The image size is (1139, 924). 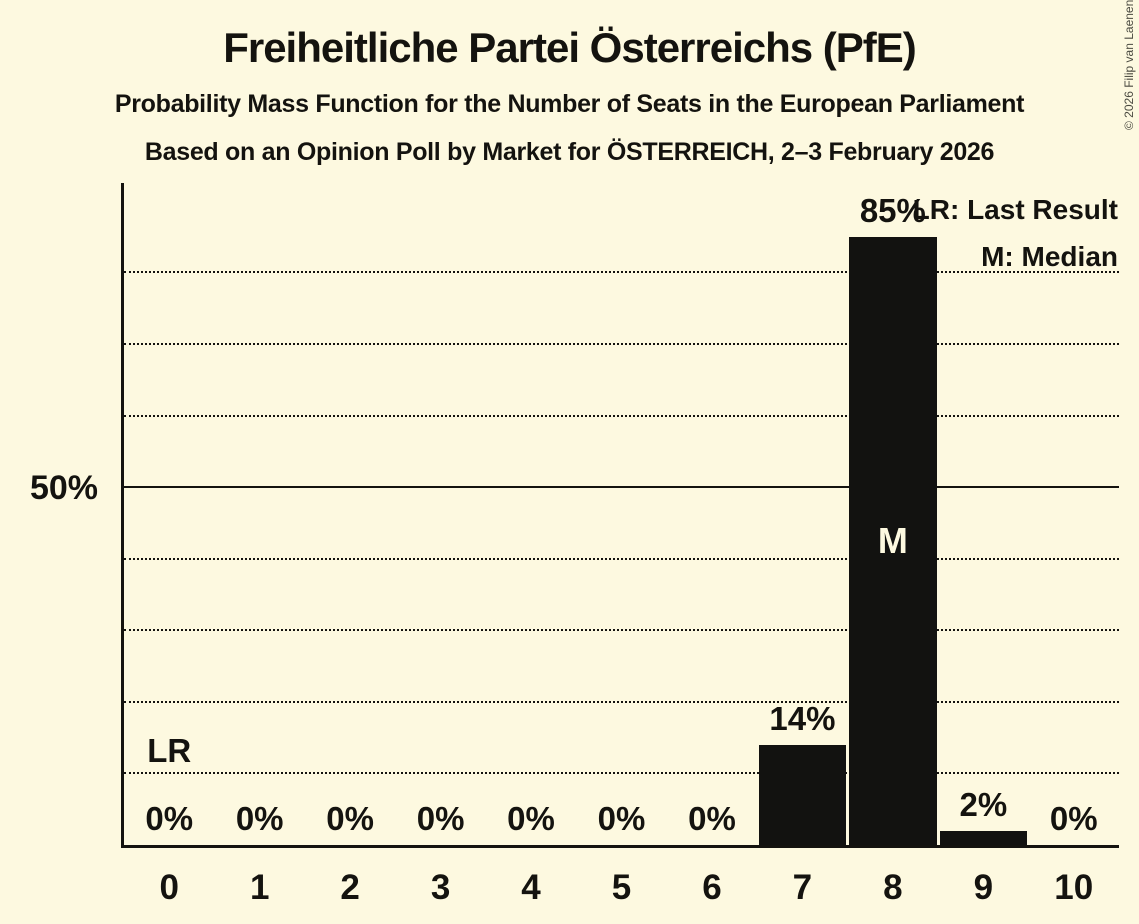 What do you see at coordinates (802, 719) in the screenshot?
I see `bar-value-label-seat-7: 14%` at bounding box center [802, 719].